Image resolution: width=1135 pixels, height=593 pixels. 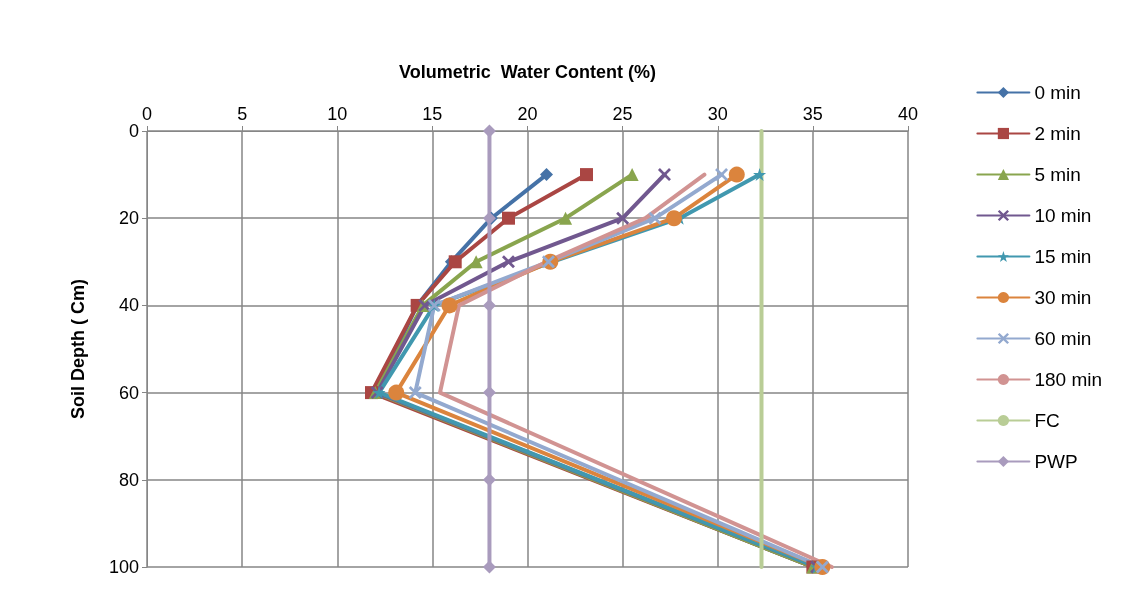 What do you see at coordinates (133, 131) in the screenshot?
I see `y-tick-label: 0` at bounding box center [133, 131].